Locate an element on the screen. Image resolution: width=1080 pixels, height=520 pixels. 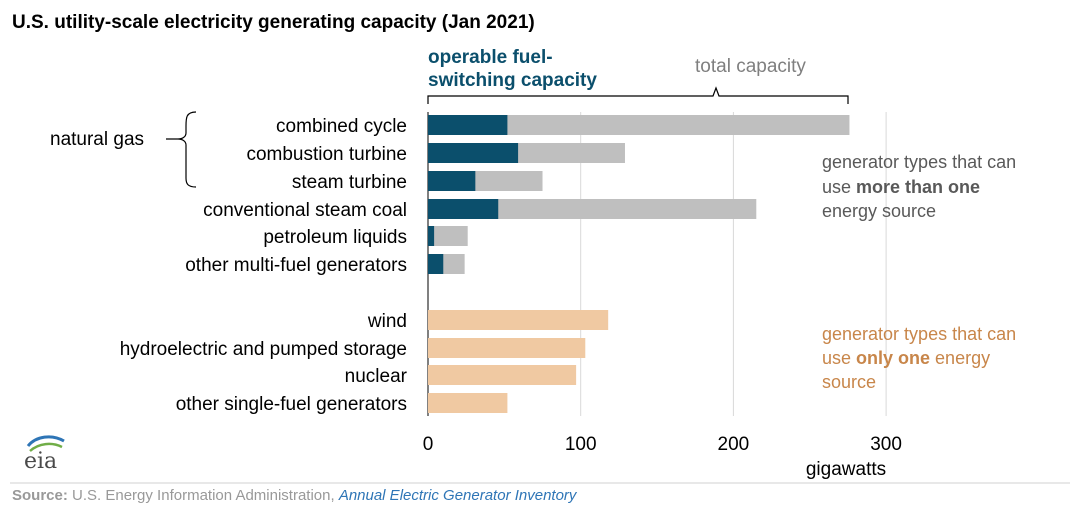
annotation-multi-line1: generator types that can is located at coordinates (919, 162).